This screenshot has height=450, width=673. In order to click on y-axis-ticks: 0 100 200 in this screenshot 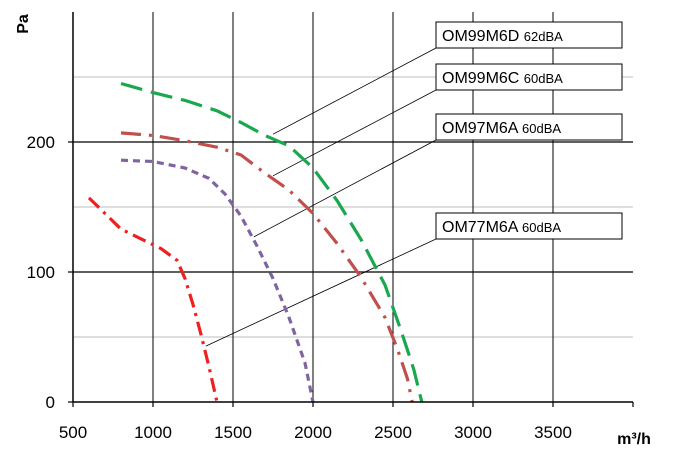, I will do `click(50, 272)`.